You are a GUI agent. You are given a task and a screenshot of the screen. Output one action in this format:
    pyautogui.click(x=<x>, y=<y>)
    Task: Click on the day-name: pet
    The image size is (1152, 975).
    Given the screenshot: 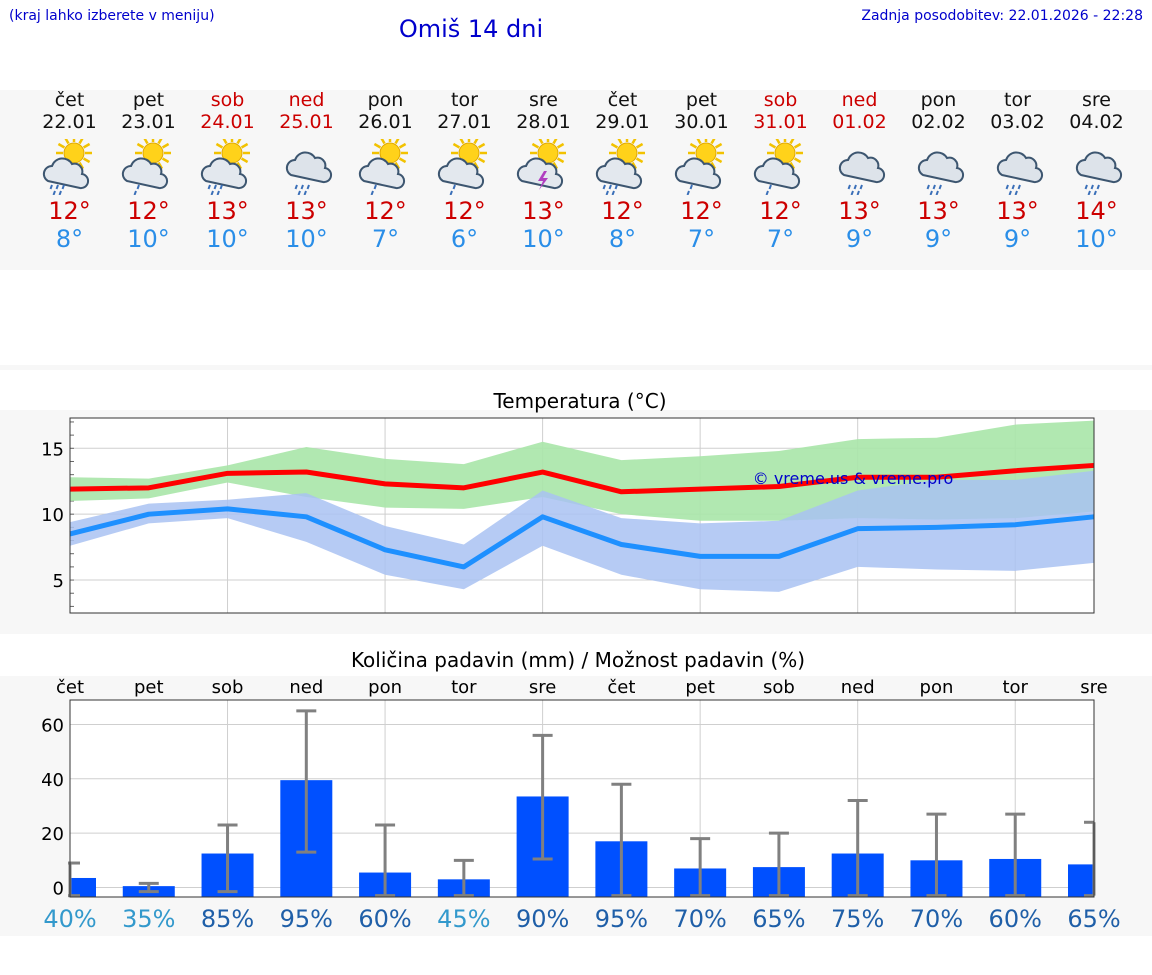 What is the action you would take?
    pyautogui.click(x=701, y=100)
    